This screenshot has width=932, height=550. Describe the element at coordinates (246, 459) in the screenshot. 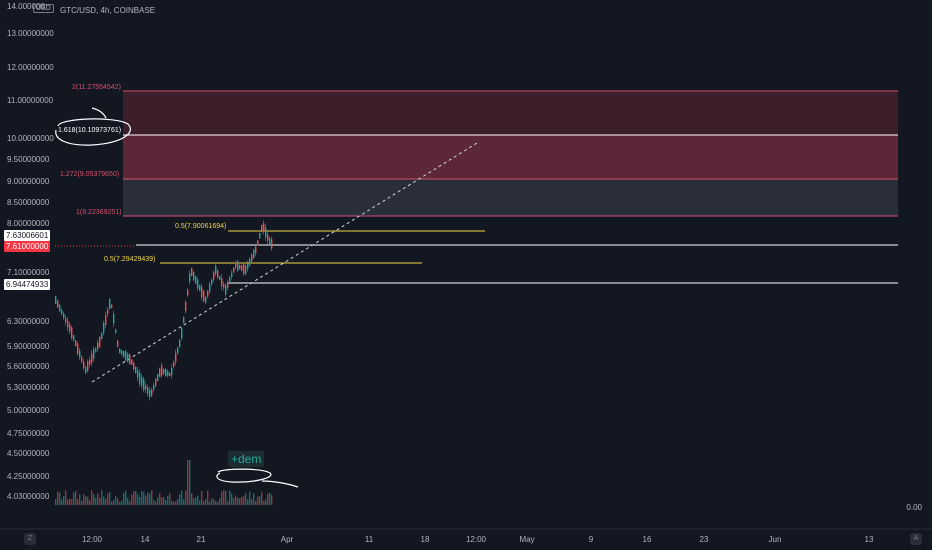

I see `text-annotation: +dem` at that location.